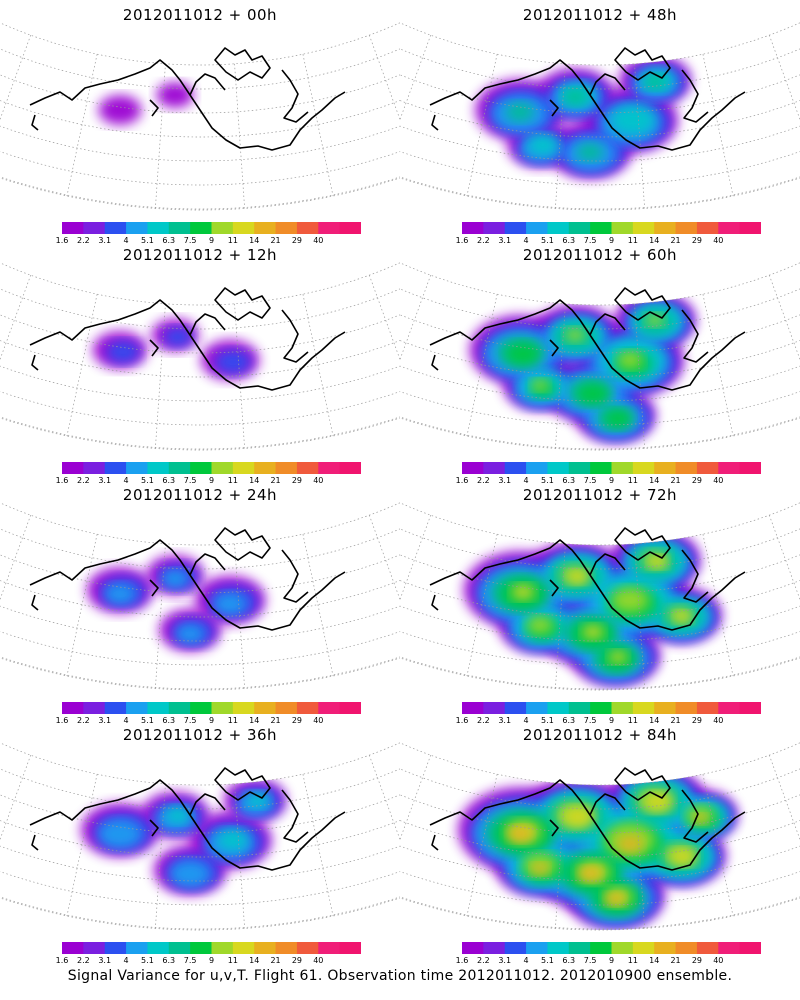 The width and height of the screenshot is (800, 1000). I want to click on colorbar-tick-label: 6.3, so click(569, 240).